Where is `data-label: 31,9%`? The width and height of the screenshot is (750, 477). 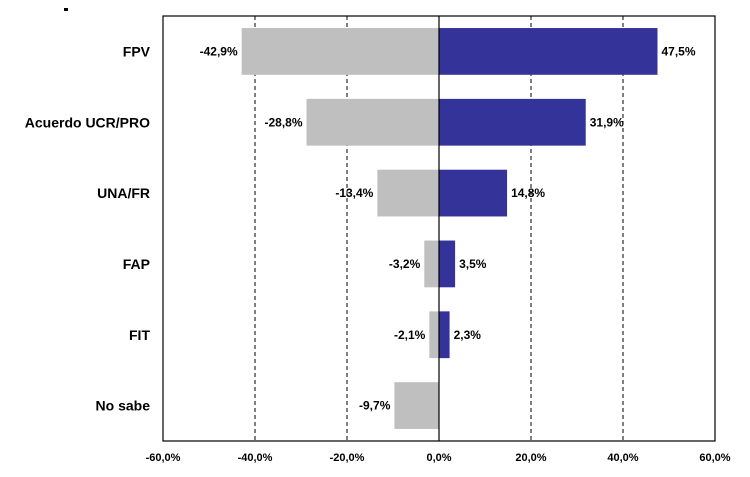 data-label: 31,9% is located at coordinates (607, 122).